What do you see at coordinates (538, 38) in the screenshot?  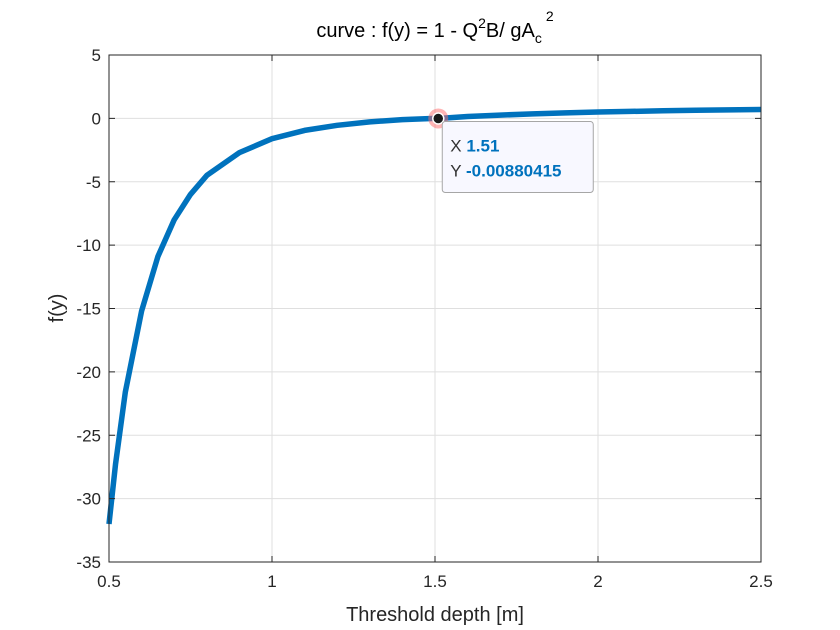 I see `chart-title-sub: c` at bounding box center [538, 38].